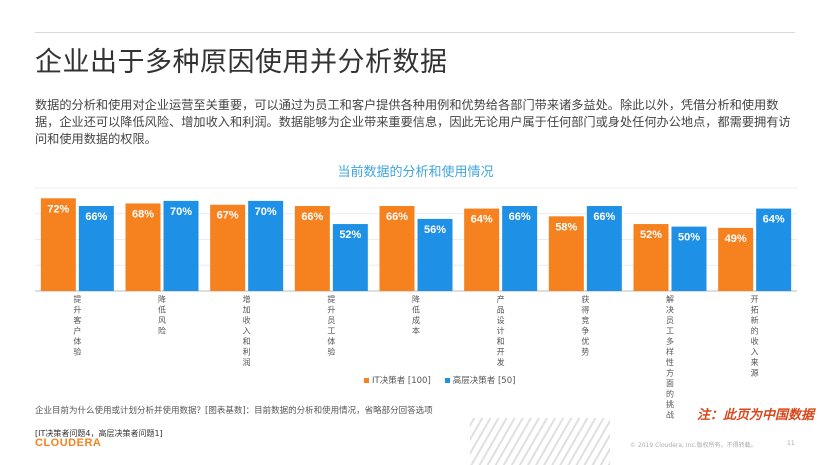 This screenshot has height=465, width=831. What do you see at coordinates (670, 373) in the screenshot?
I see `category-label-char: 方` at bounding box center [670, 373].